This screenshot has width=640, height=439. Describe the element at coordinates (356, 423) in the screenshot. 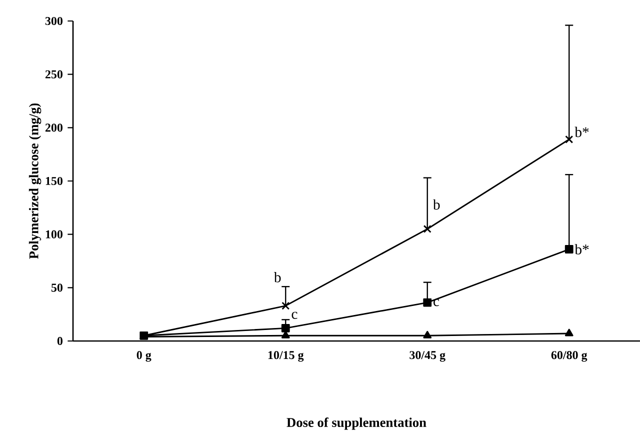

I see `x-axis-title: Dose of supplementation` at that location.